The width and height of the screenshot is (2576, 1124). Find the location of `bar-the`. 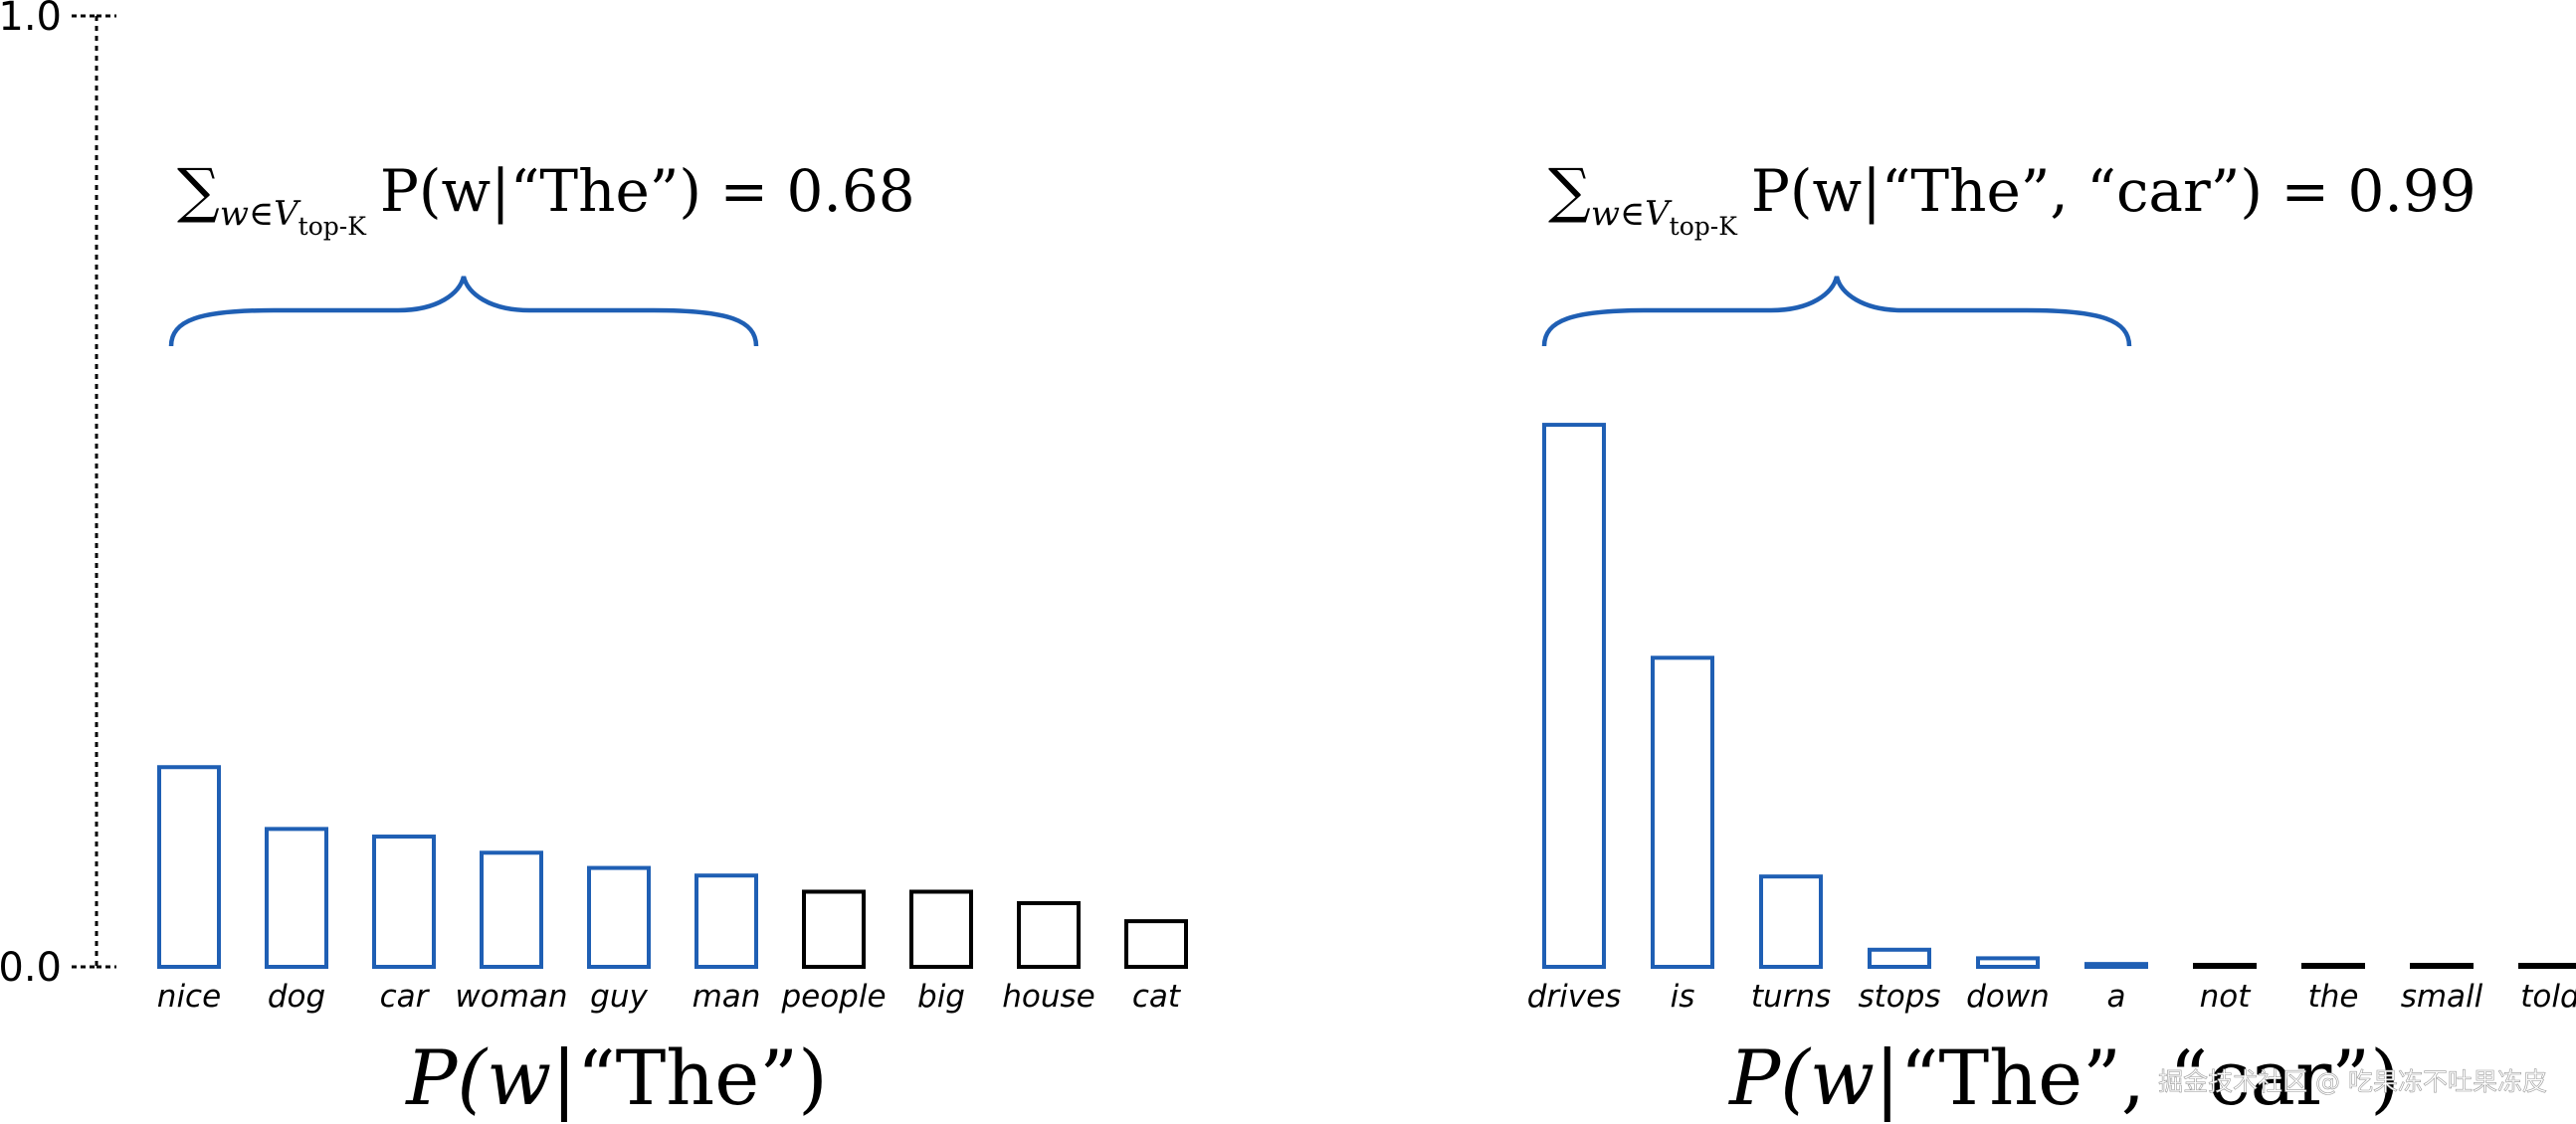

bar-the is located at coordinates (2333, 966).